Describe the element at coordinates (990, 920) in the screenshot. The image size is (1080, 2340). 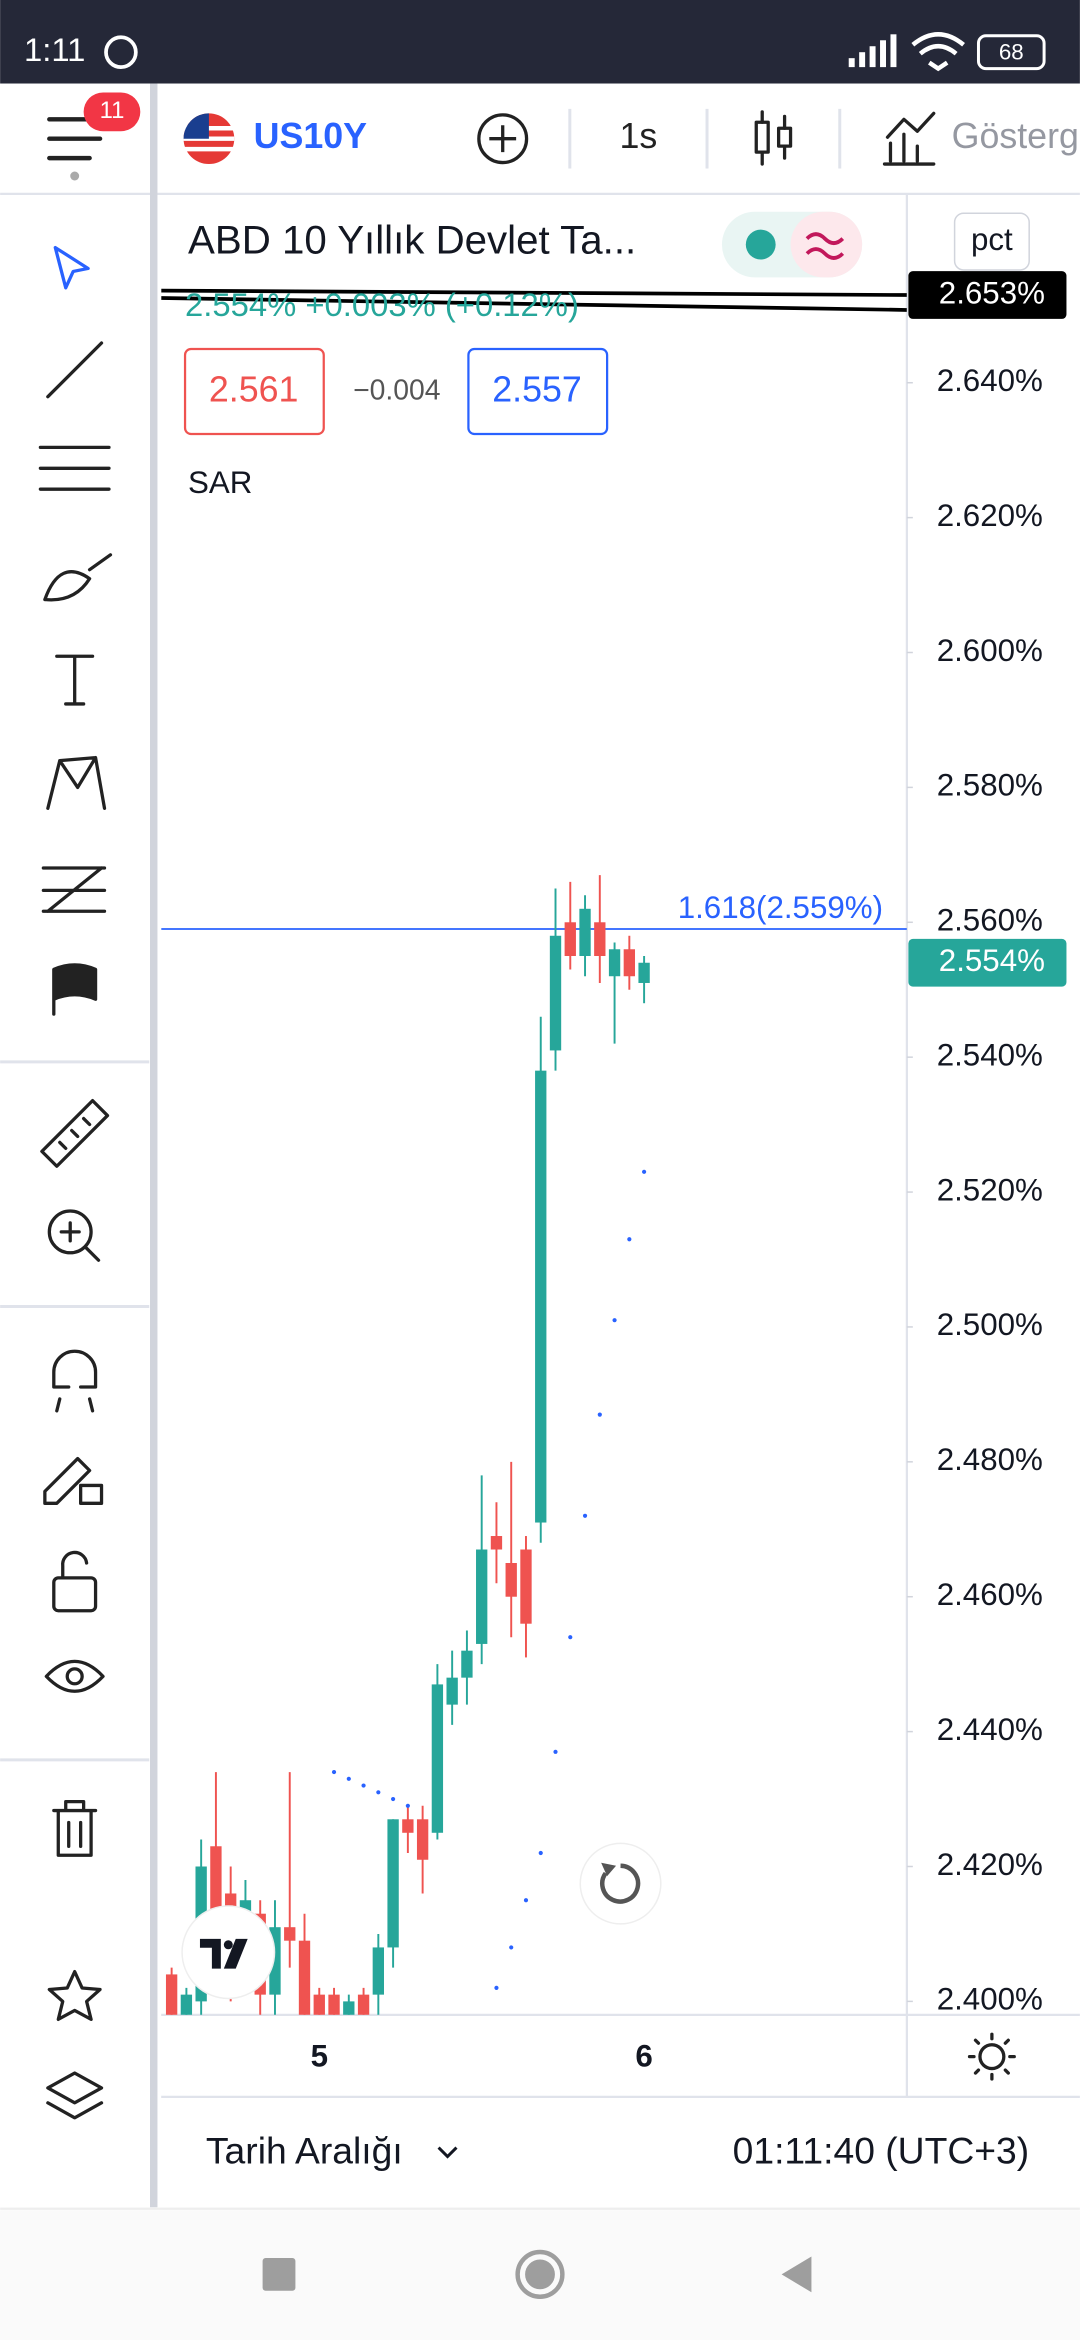
I see `y-tick-label: 2.560%` at that location.